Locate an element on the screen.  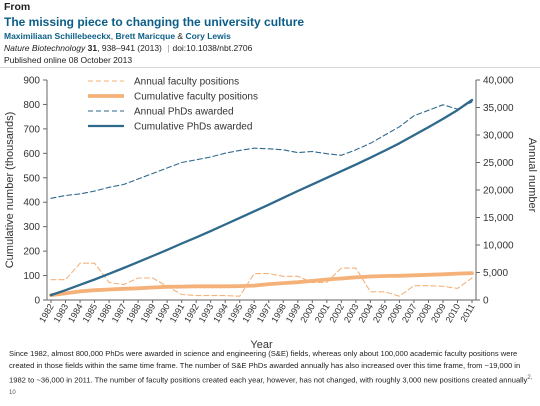
left-tick-label: 300 is located at coordinates (31, 227).